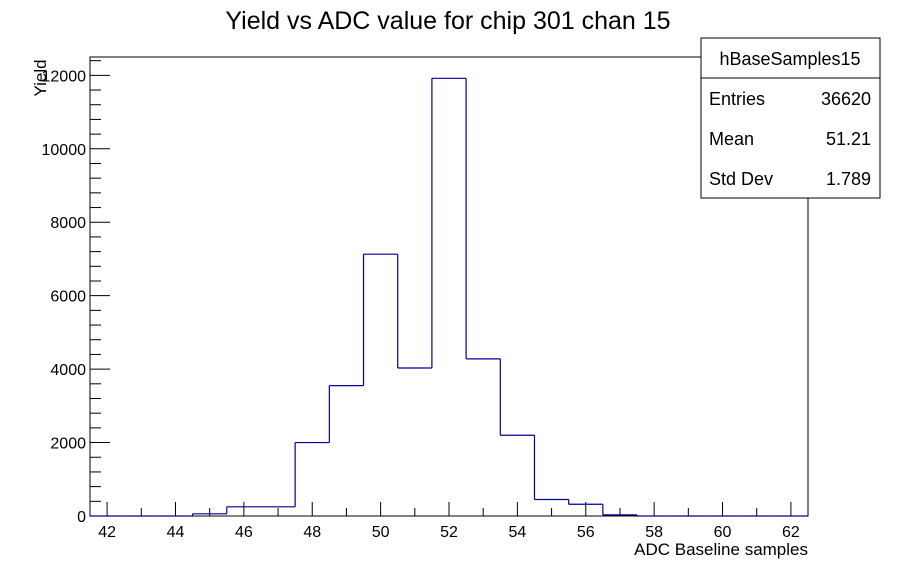 This screenshot has height=574, width=898. What do you see at coordinates (741, 179) in the screenshot?
I see `stats-stddev-label: Std Dev` at bounding box center [741, 179].